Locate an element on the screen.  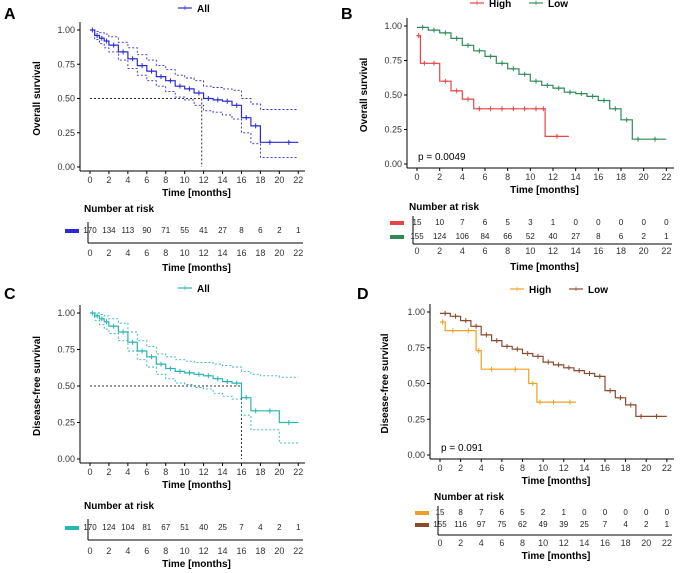
risk-count: 75 is located at coordinates (501, 524).